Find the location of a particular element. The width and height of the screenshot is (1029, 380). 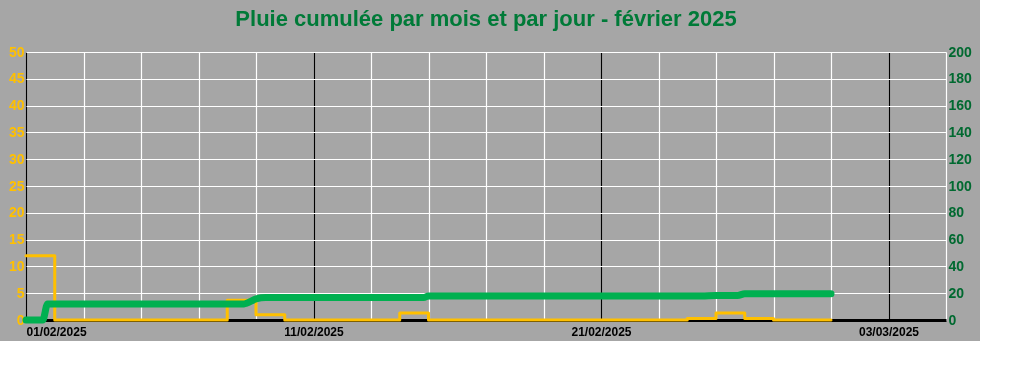

y2-tick-label: 20 is located at coordinates (956, 292).